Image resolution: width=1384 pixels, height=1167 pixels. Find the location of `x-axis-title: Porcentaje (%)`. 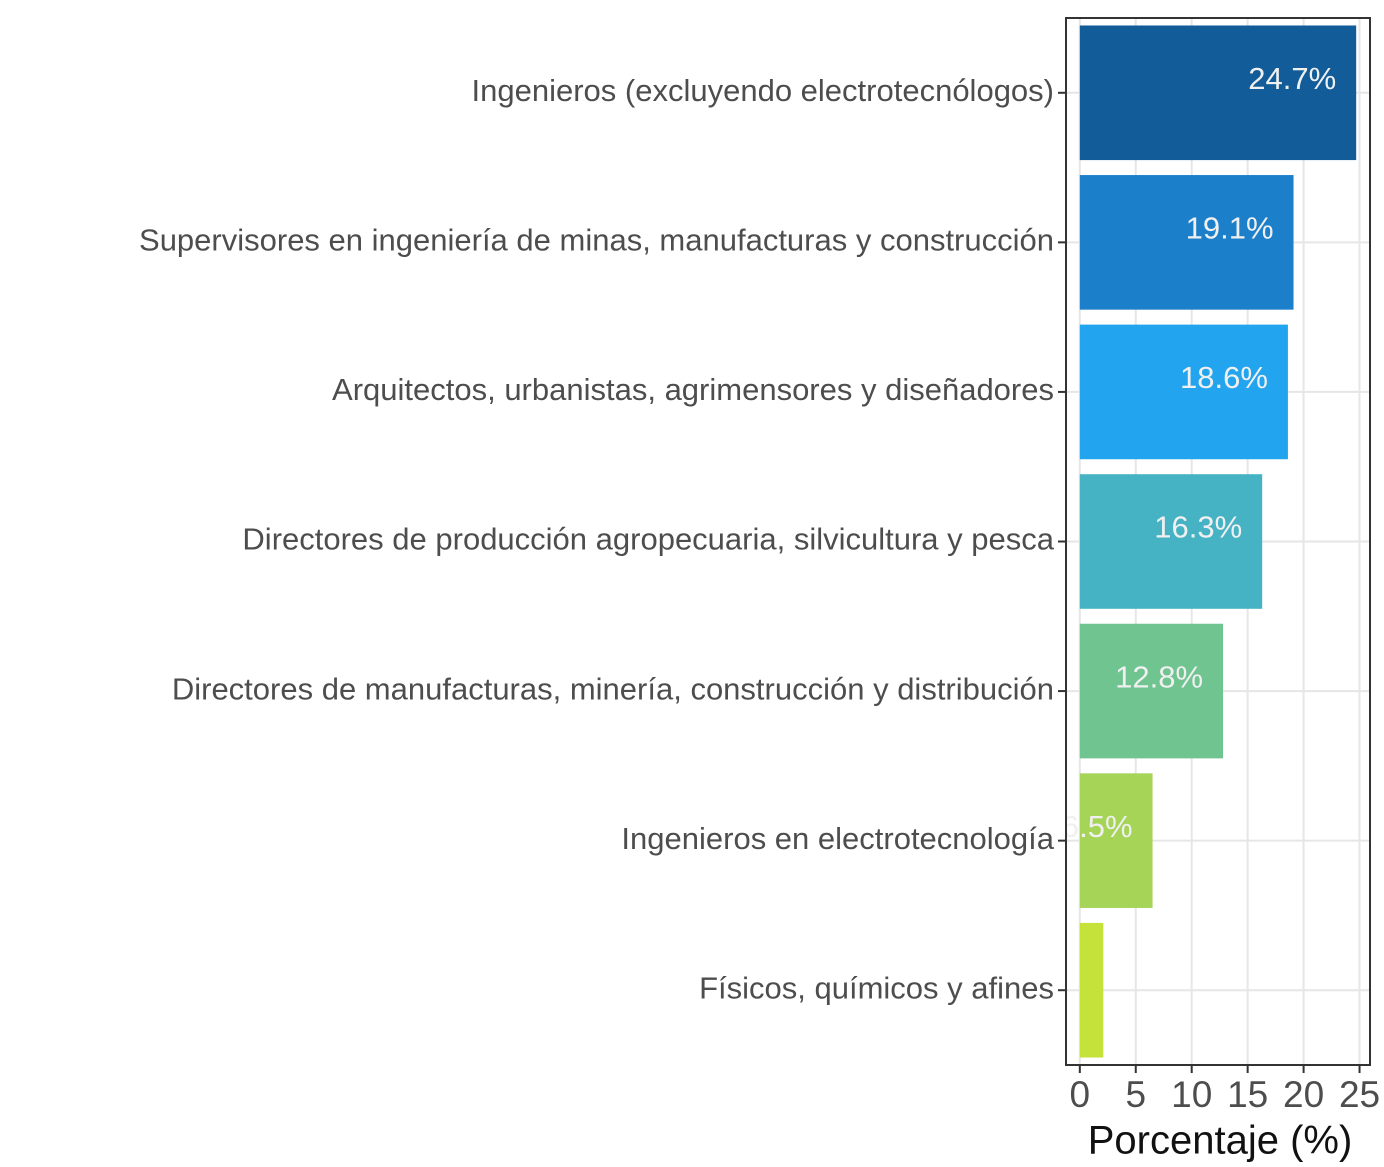

x-axis-title: Porcentaje (%) is located at coordinates (1220, 1141).